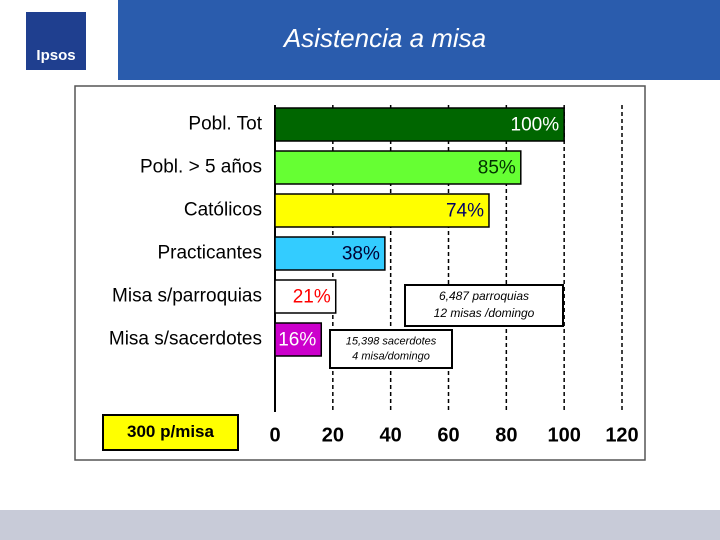 The height and width of the screenshot is (540, 720). I want to click on value-label: 16%, so click(297, 340).